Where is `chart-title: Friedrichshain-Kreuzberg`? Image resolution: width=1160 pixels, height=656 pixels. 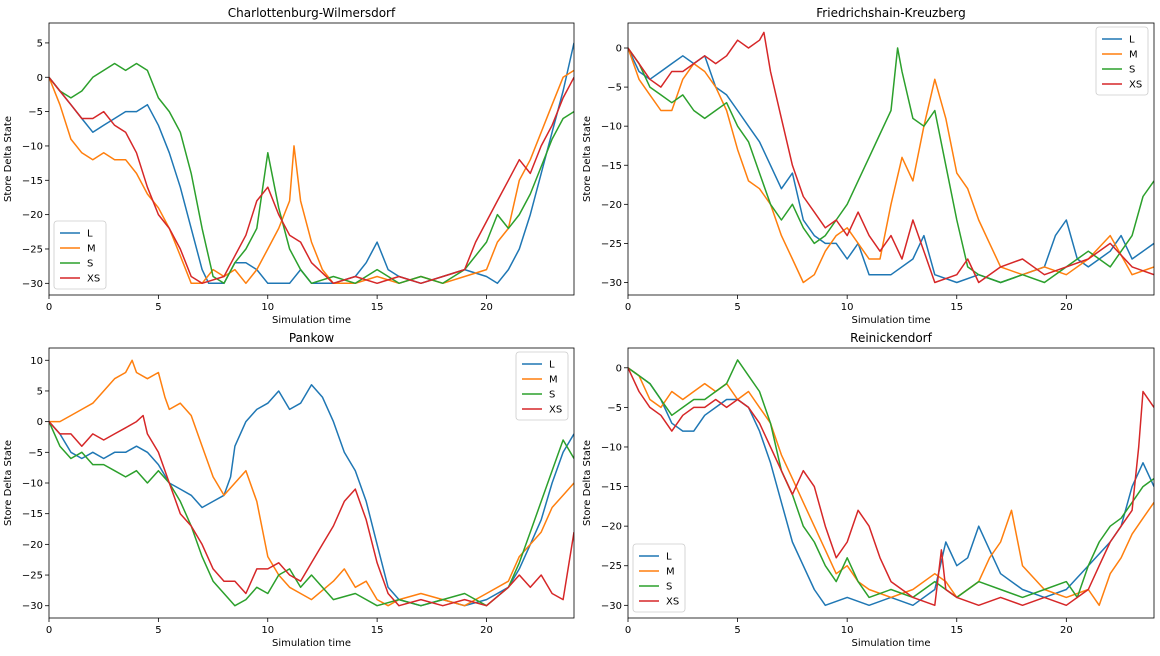
chart-title: Friedrichshain-Kreuzberg is located at coordinates (890, 13).